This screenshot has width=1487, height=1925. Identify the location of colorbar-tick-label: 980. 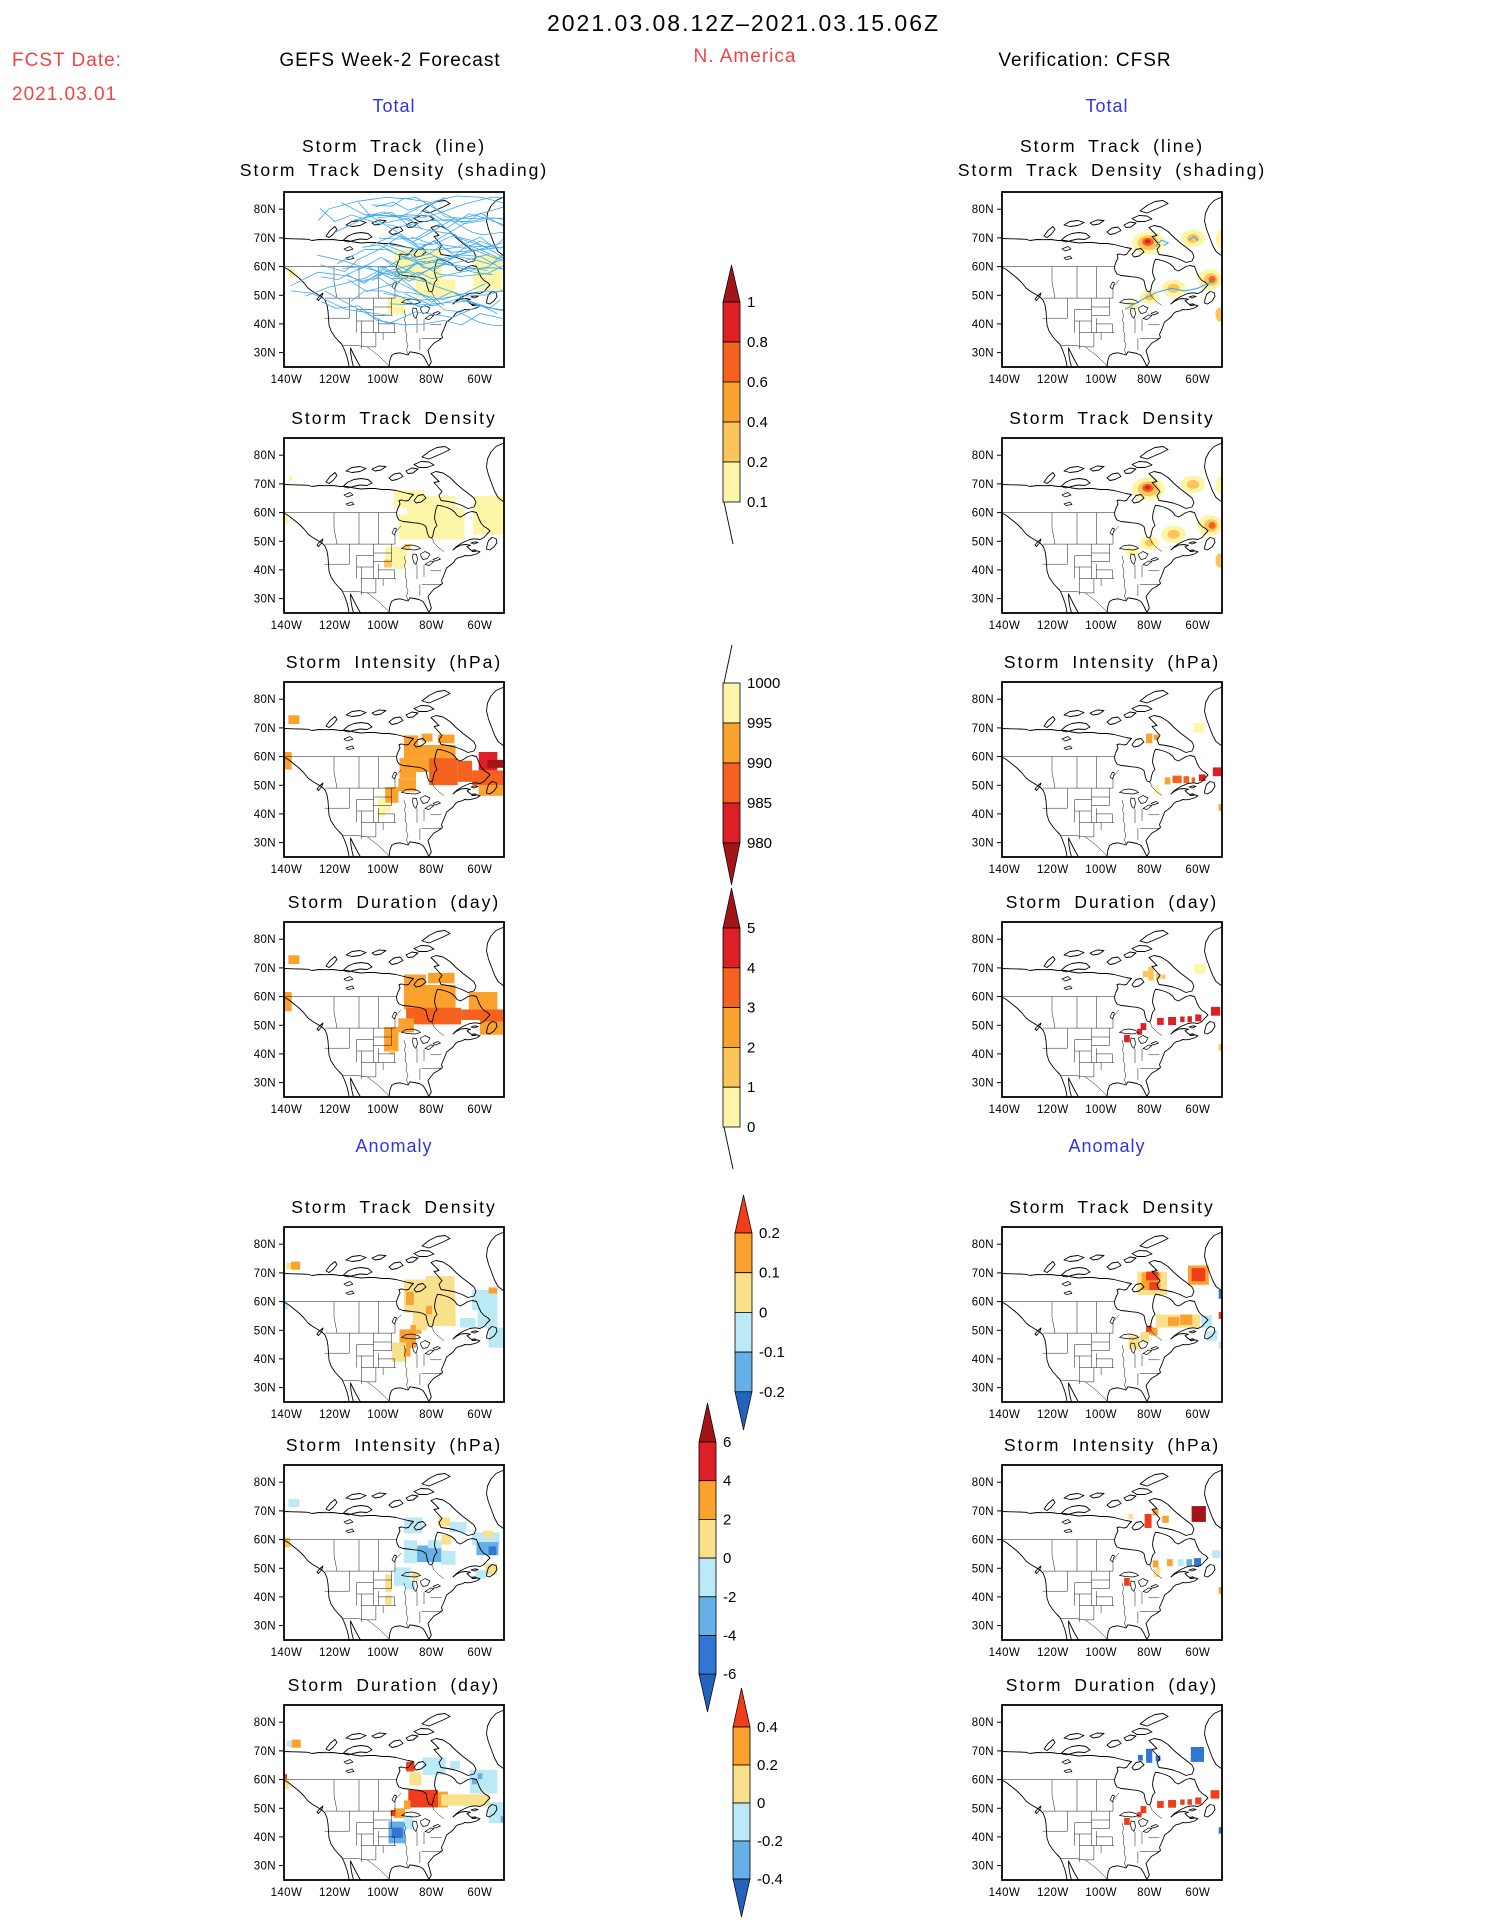
(759, 843).